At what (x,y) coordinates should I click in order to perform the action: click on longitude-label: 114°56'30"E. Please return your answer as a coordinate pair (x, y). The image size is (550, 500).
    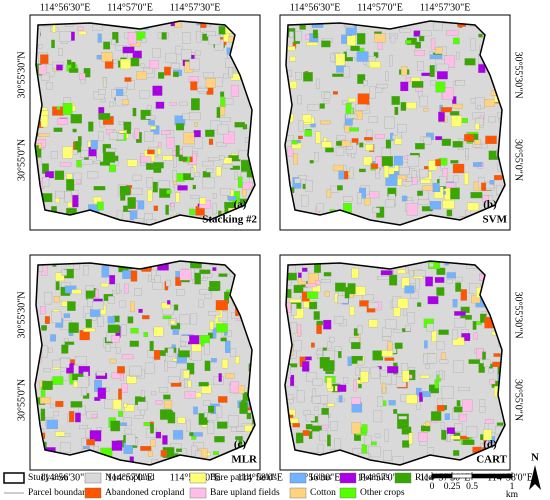
    Looking at the image, I should click on (315, 7).